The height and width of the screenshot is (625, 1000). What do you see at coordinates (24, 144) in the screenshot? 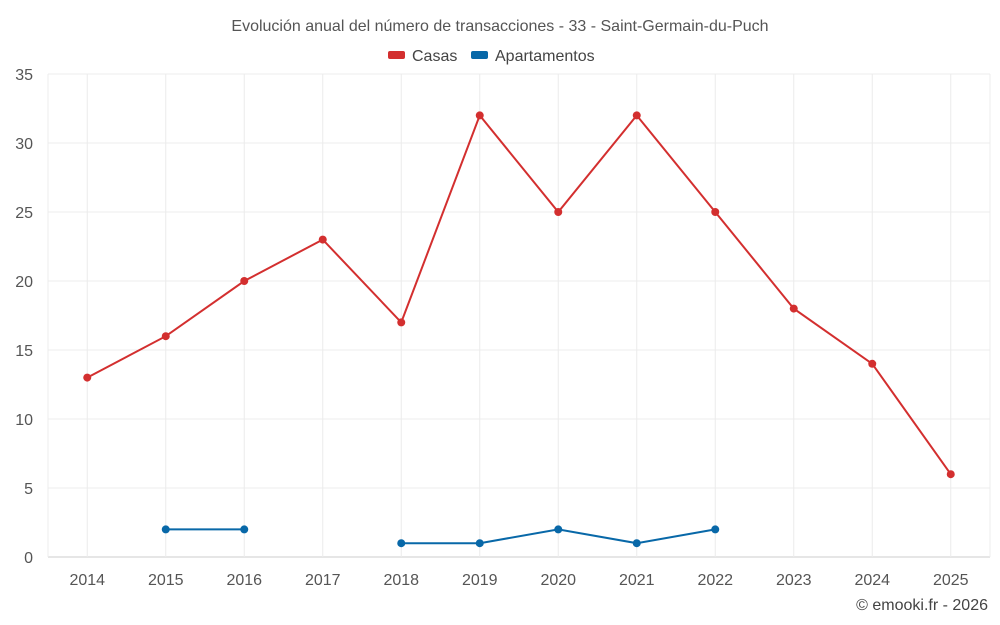
I see `y-tick-label: 30` at bounding box center [24, 144].